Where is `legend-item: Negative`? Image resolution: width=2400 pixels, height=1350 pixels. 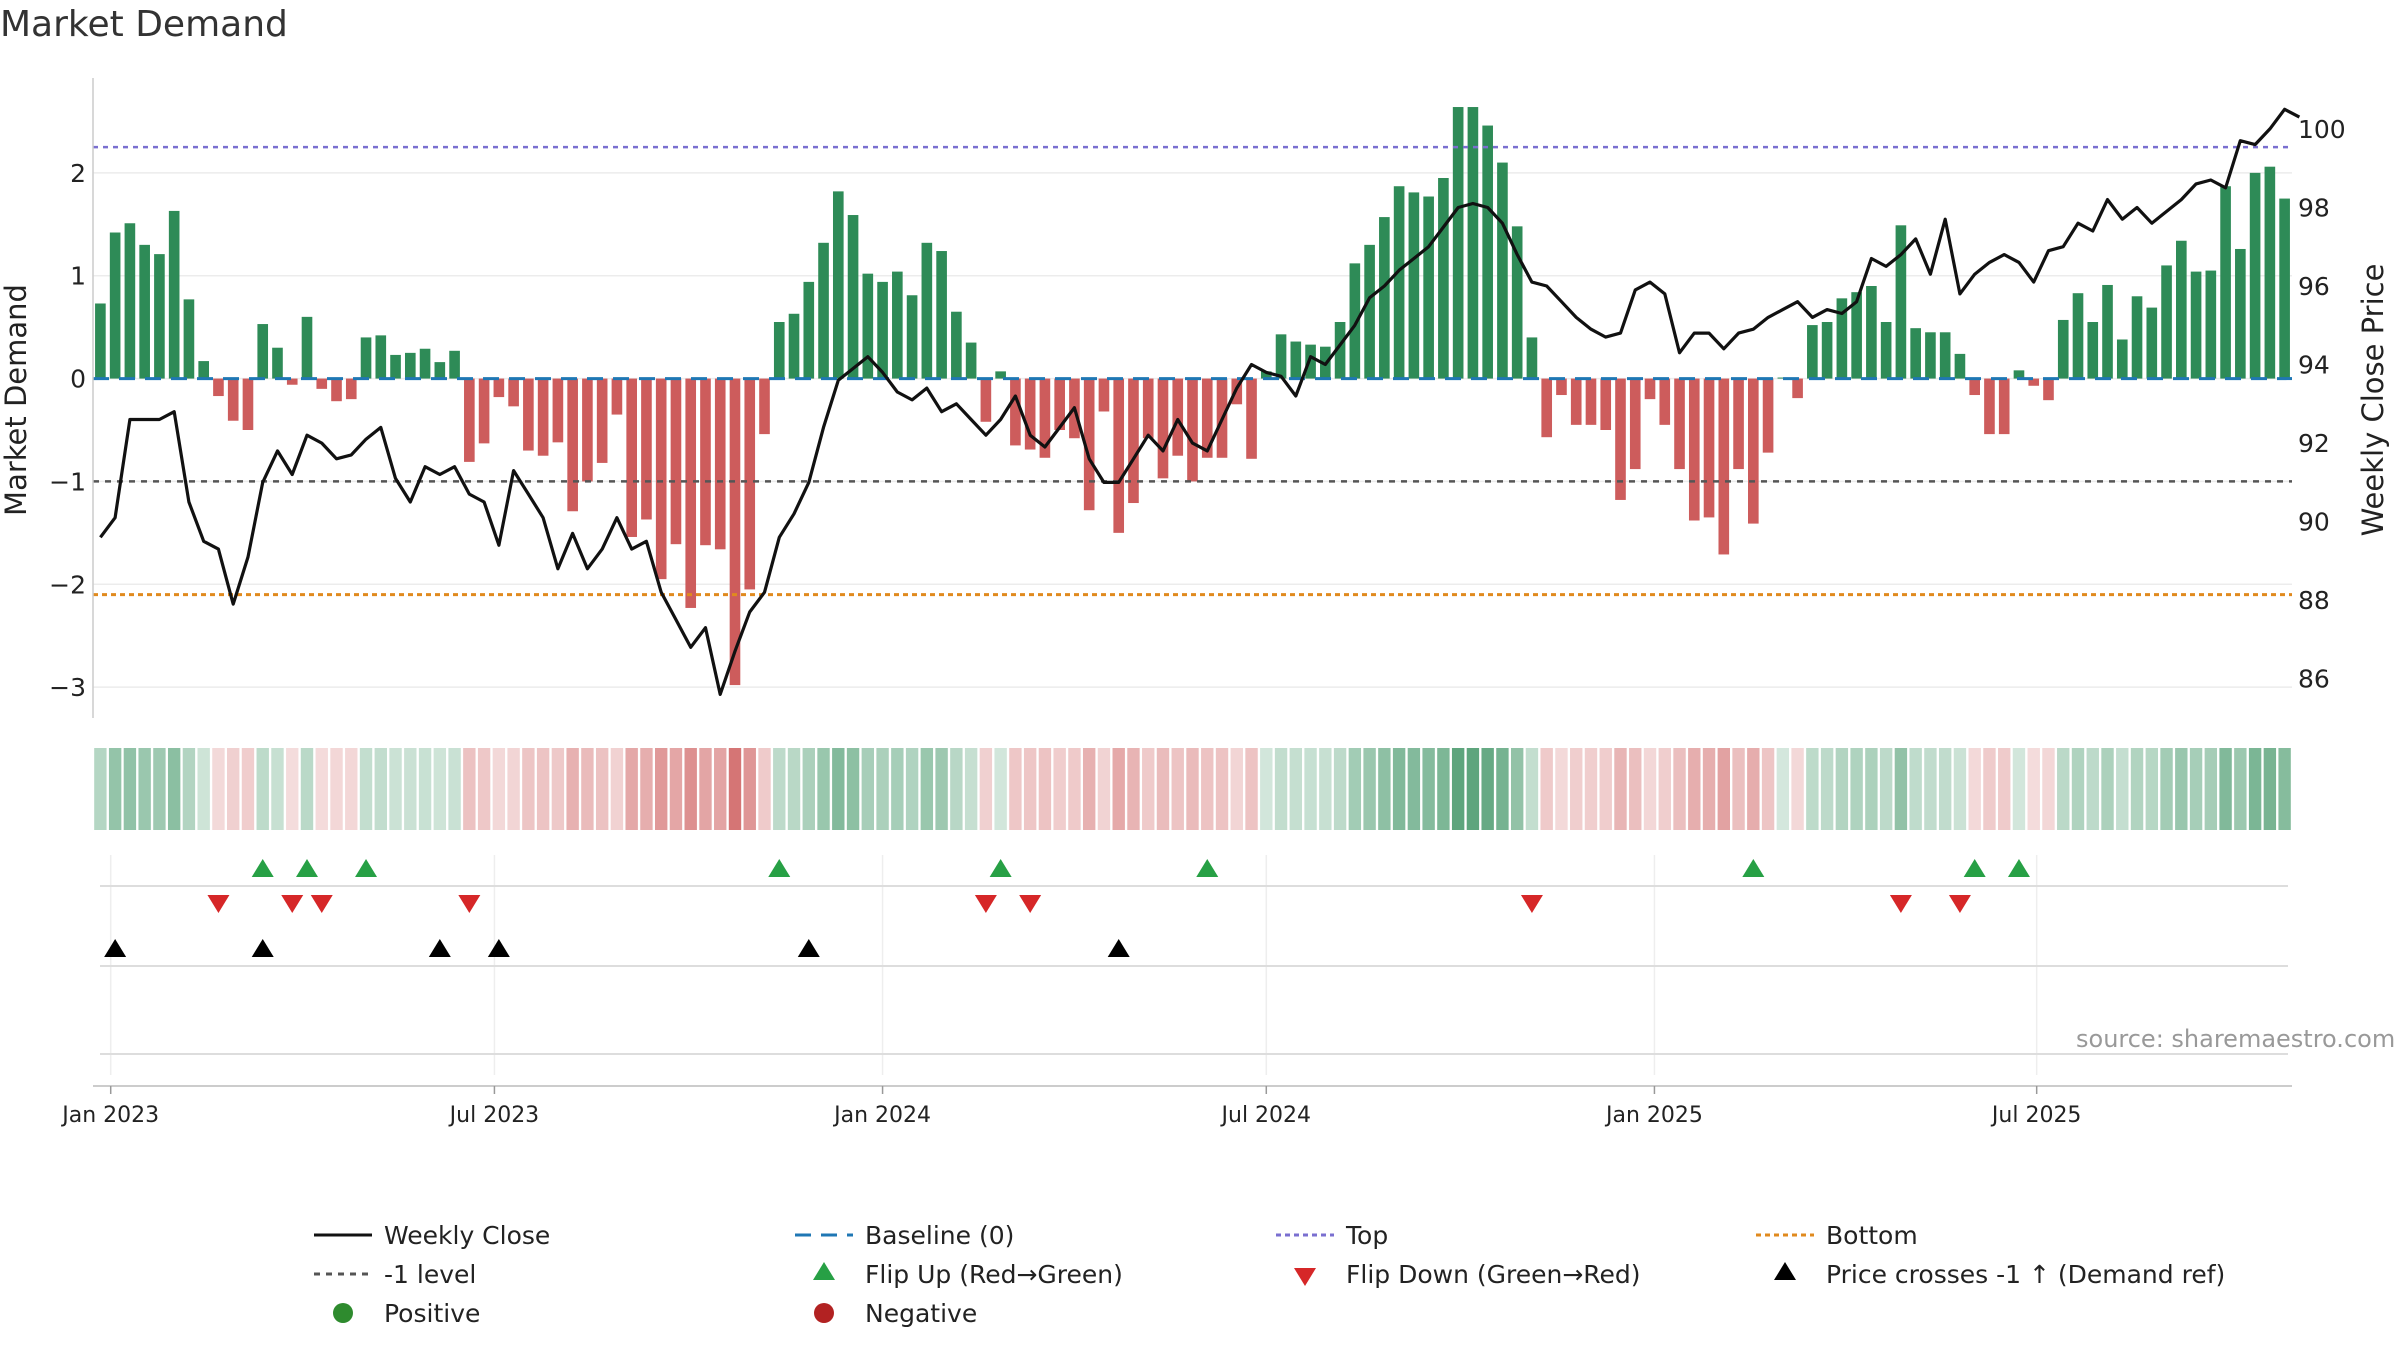
legend-item: Negative is located at coordinates (895, 1313).